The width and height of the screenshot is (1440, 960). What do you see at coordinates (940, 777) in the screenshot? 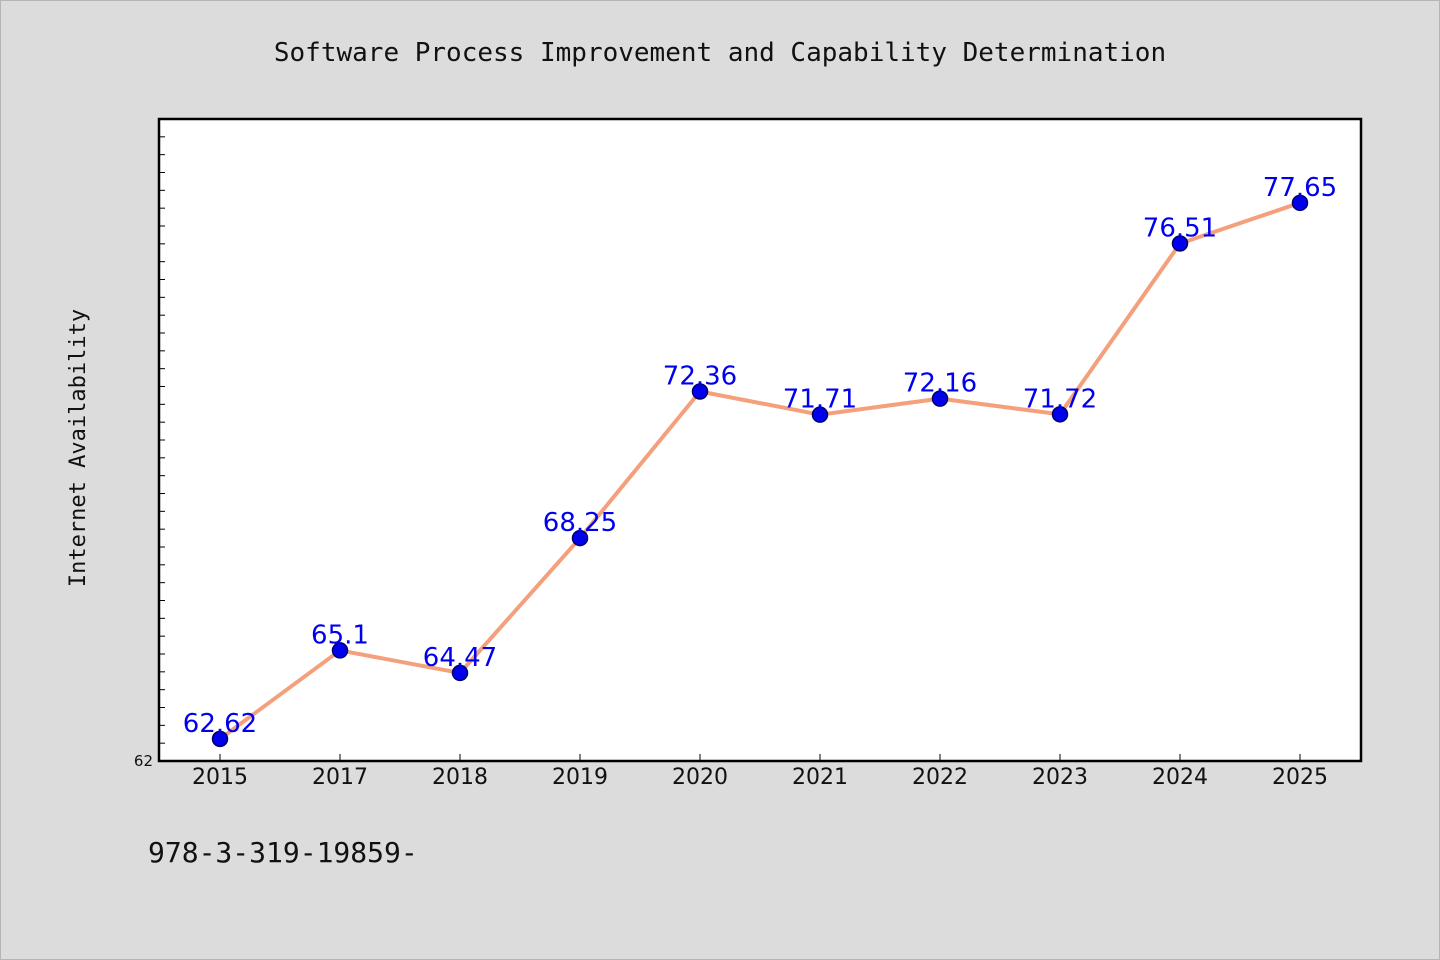
I see `x-tick-label: 2022` at bounding box center [940, 777].